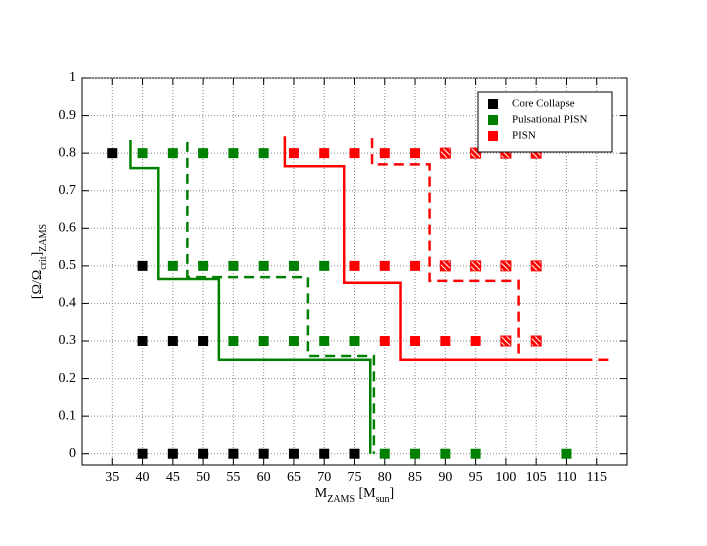  What do you see at coordinates (233, 477) in the screenshot?
I see `x-tick-label: 55` at bounding box center [233, 477].